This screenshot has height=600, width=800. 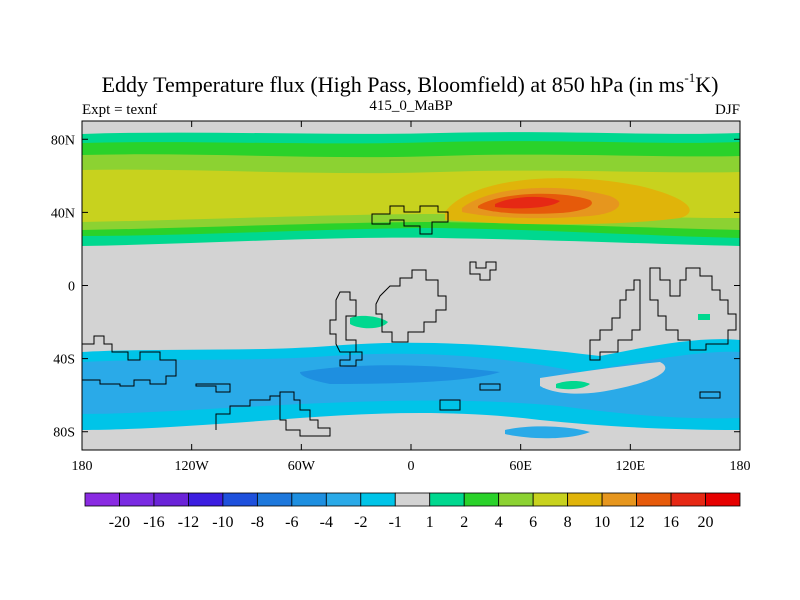 I want to click on colorbar-label: 1, so click(x=430, y=522).